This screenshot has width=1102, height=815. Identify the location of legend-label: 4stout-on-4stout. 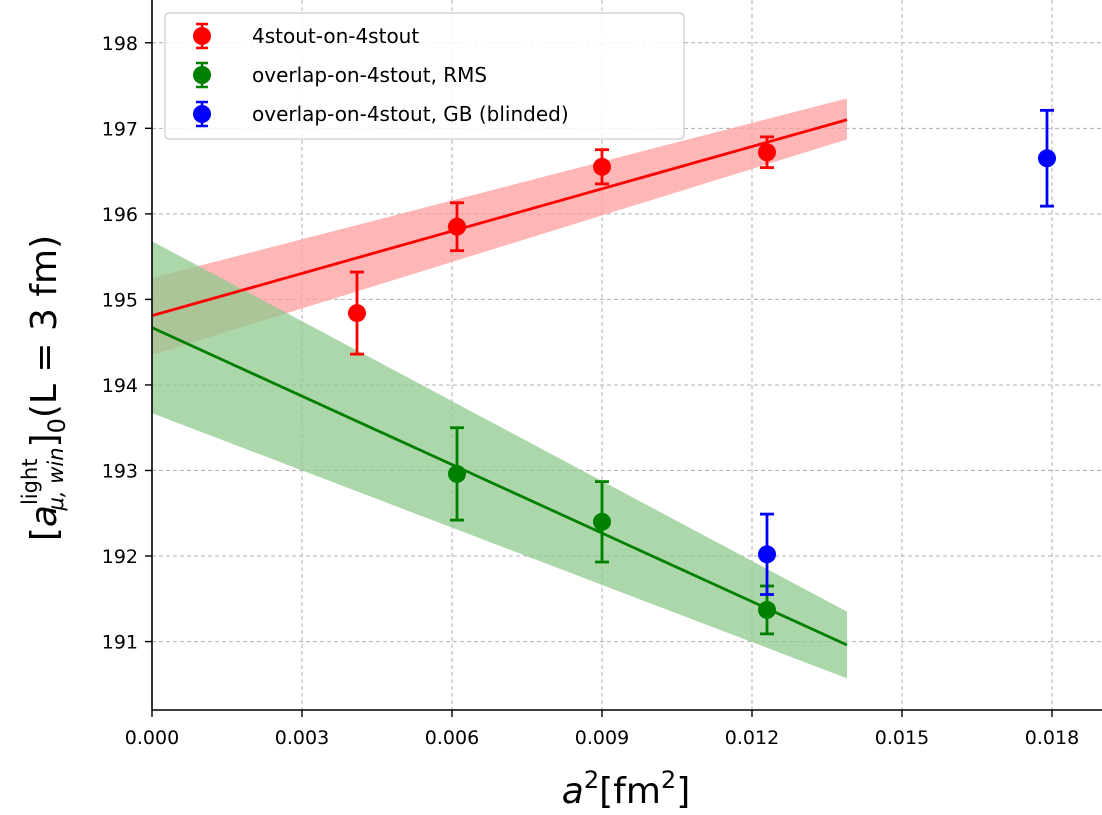
(335, 36).